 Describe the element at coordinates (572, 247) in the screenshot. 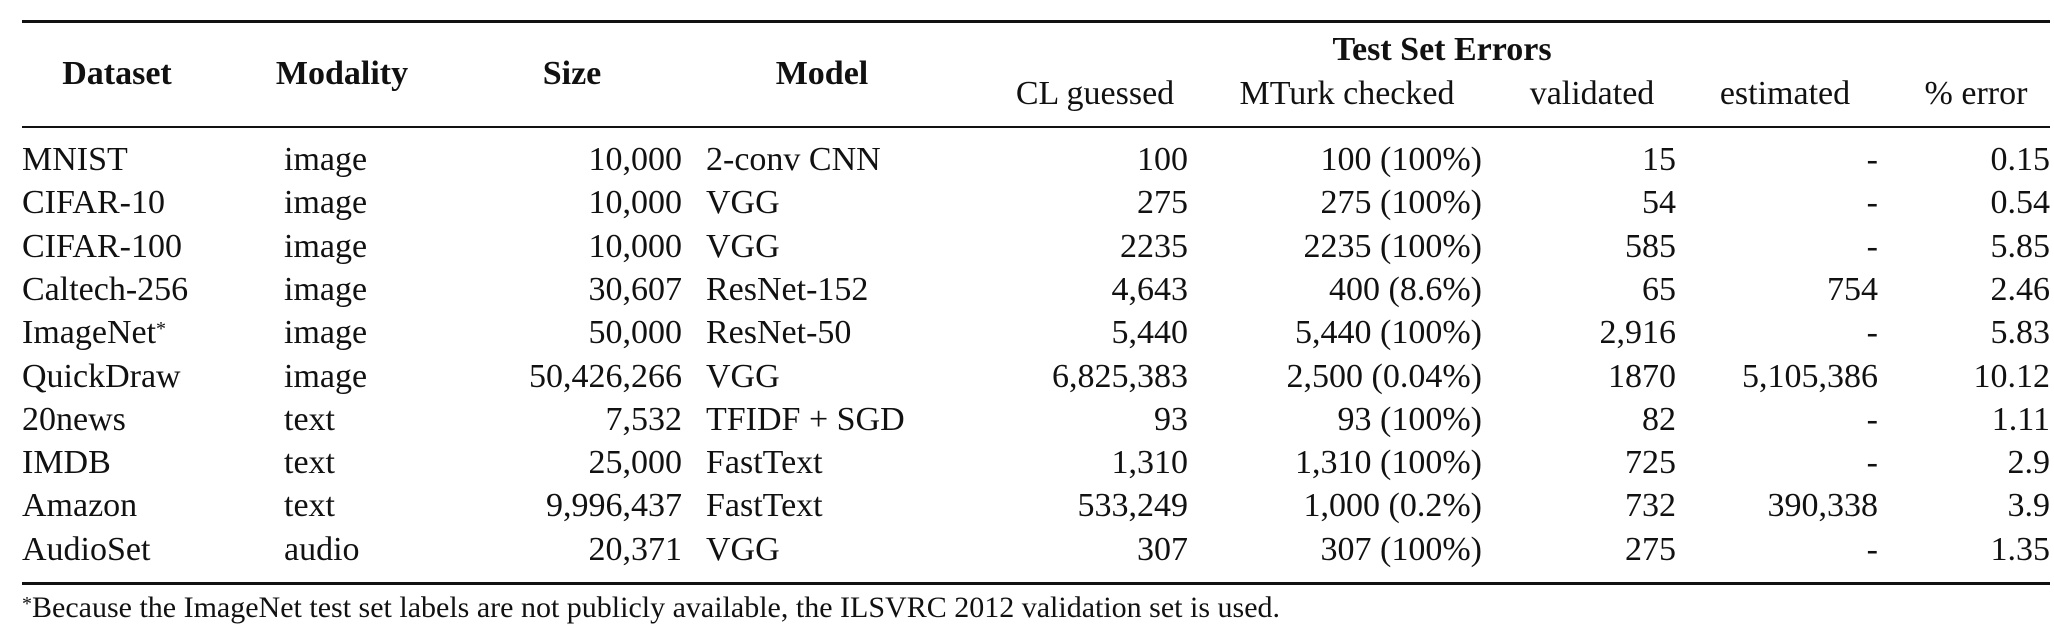

I see `cell-size: 10,000` at that location.